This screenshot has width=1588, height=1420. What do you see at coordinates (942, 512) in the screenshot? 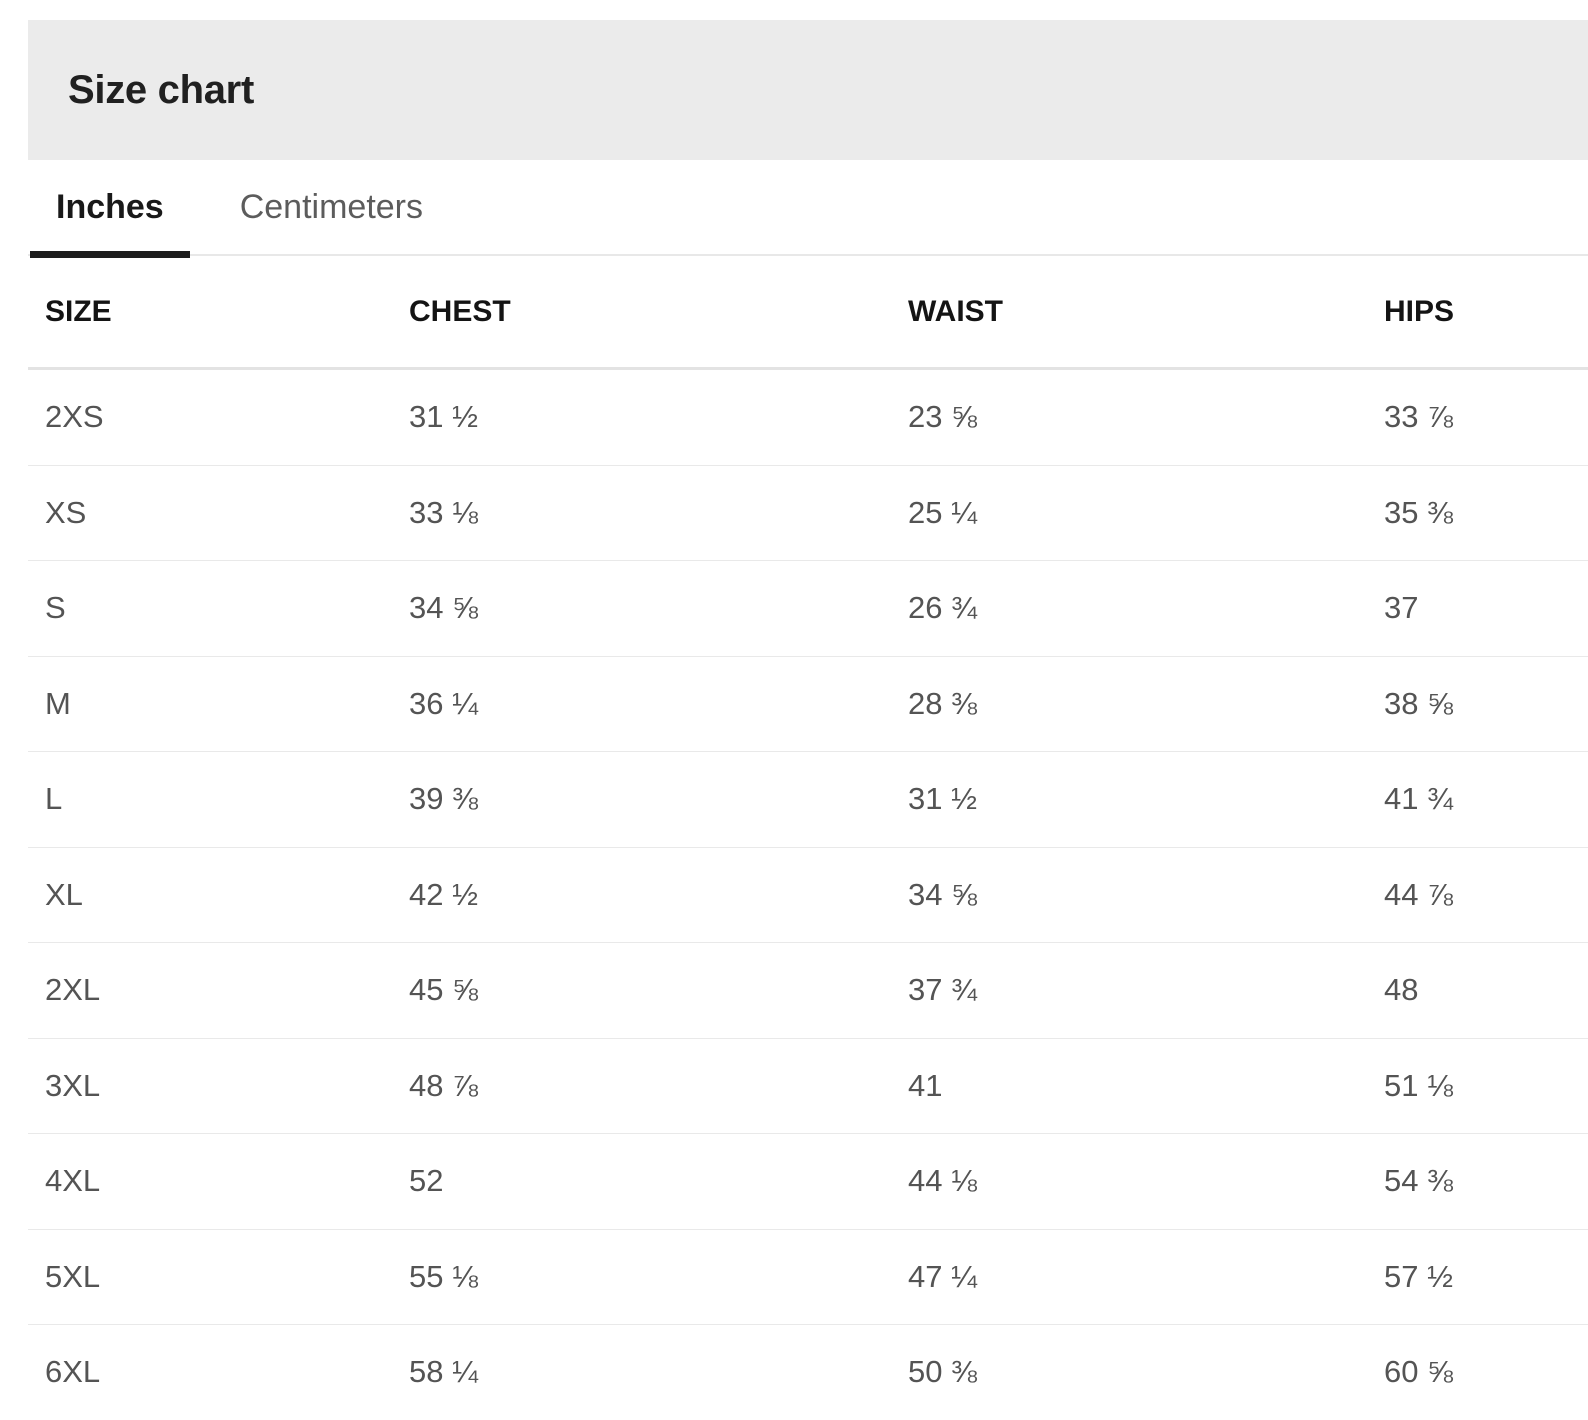
I see `measurement-cell: 25 ¼` at bounding box center [942, 512].